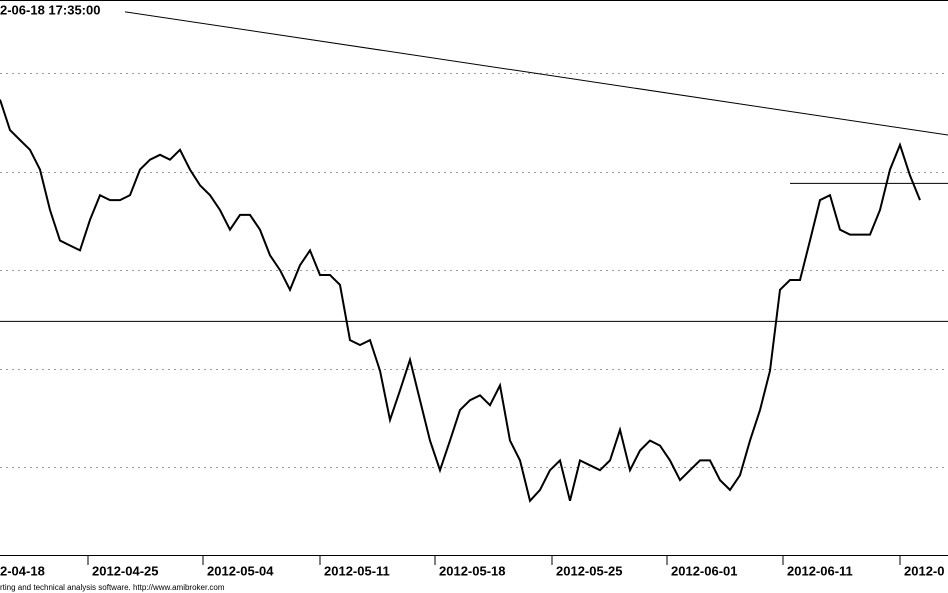 This screenshot has width=948, height=593. Describe the element at coordinates (820, 570) in the screenshot. I see `x-tick-label: 2012-06-11` at that location.